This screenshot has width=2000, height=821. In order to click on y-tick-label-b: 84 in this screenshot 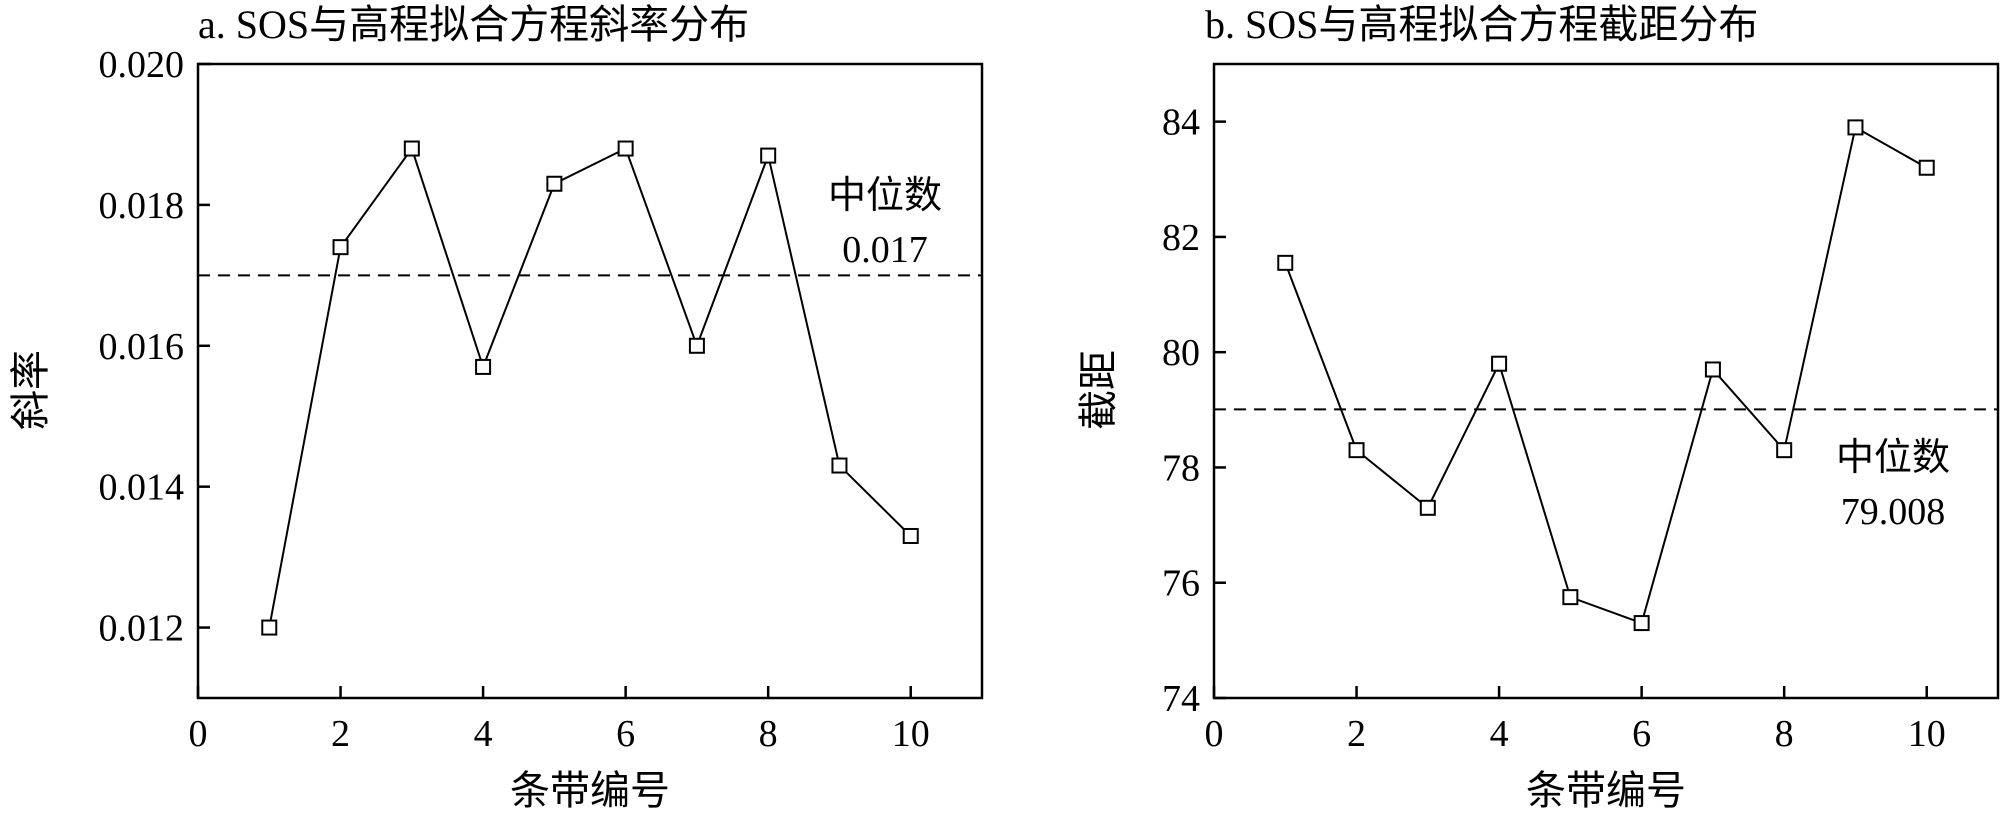, I will do `click(1181, 123)`.